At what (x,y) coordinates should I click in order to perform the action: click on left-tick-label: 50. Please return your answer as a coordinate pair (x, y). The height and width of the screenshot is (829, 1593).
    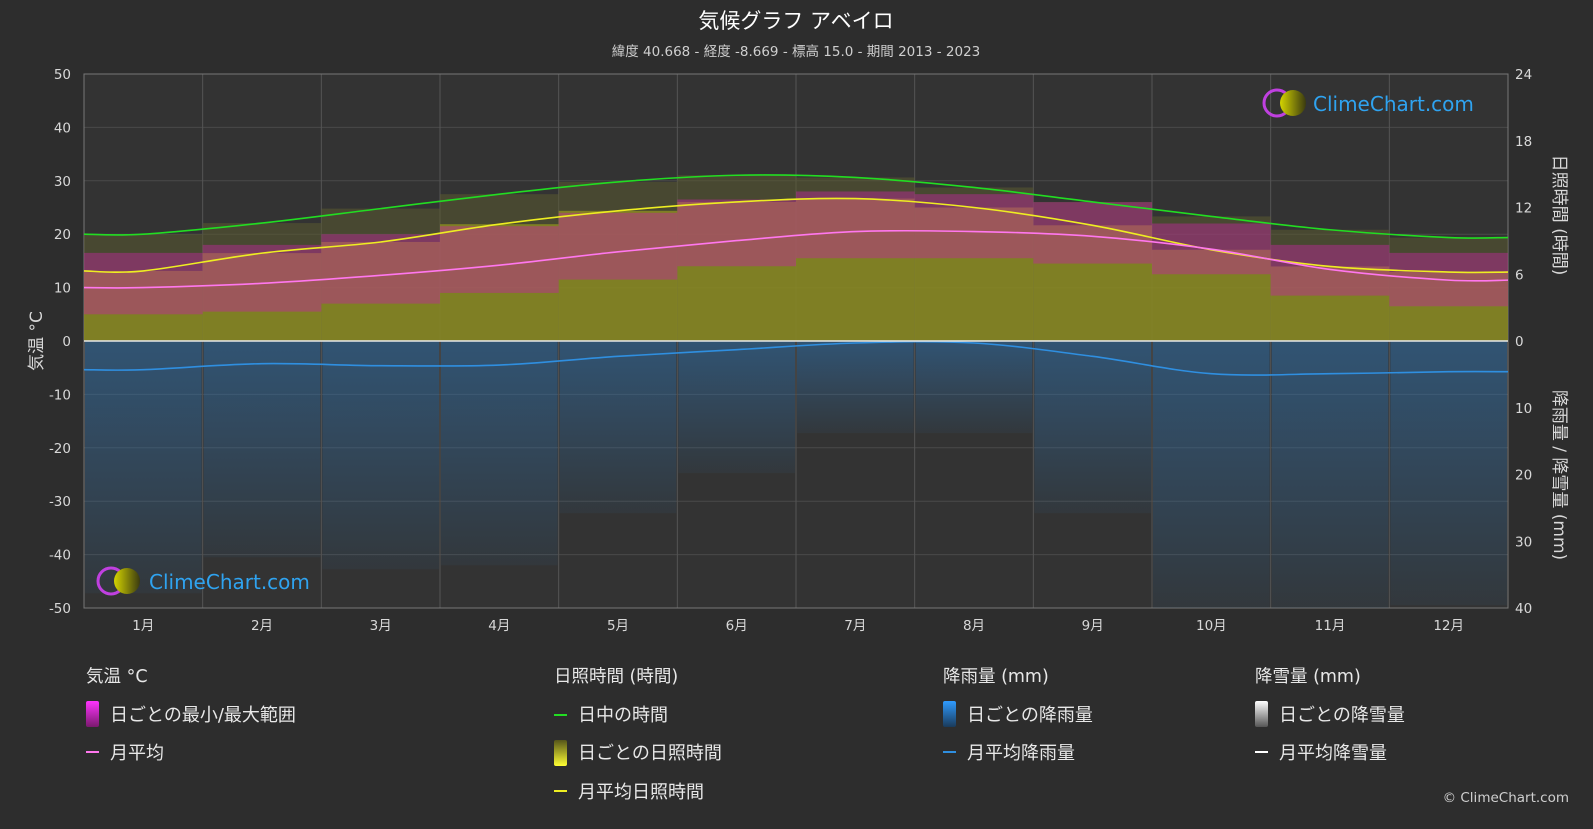
    Looking at the image, I should click on (62, 75).